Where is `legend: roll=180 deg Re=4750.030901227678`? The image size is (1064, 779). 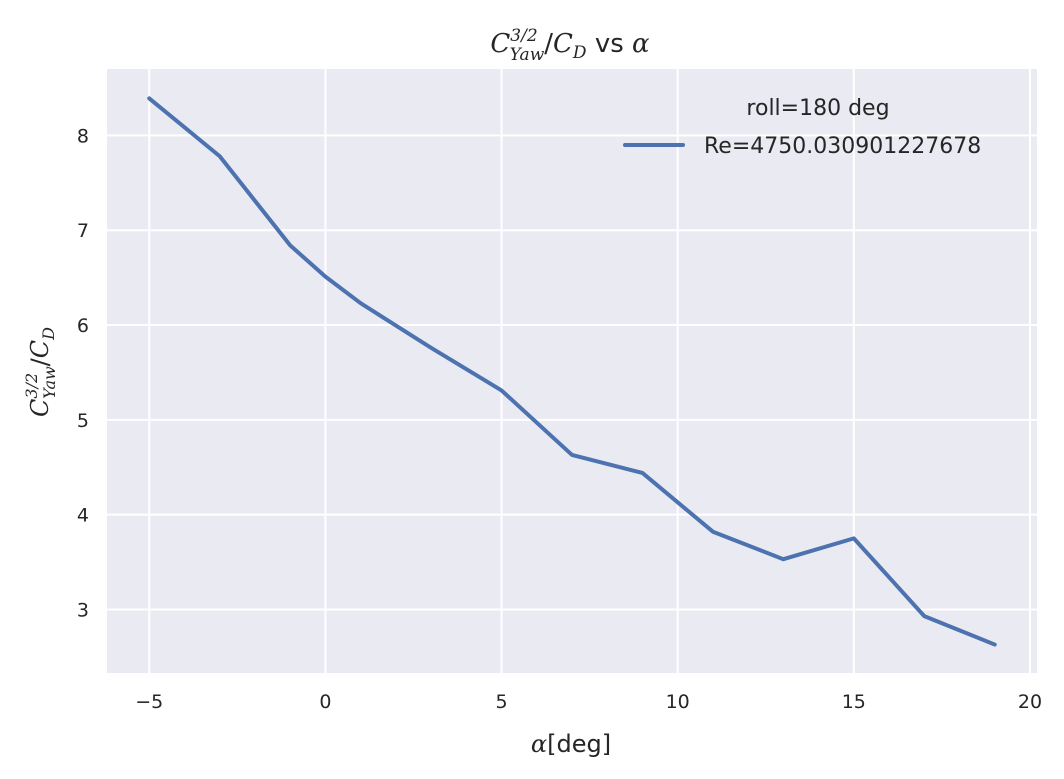
legend: roll=180 deg Re=4750.030901227678 is located at coordinates (802, 127).